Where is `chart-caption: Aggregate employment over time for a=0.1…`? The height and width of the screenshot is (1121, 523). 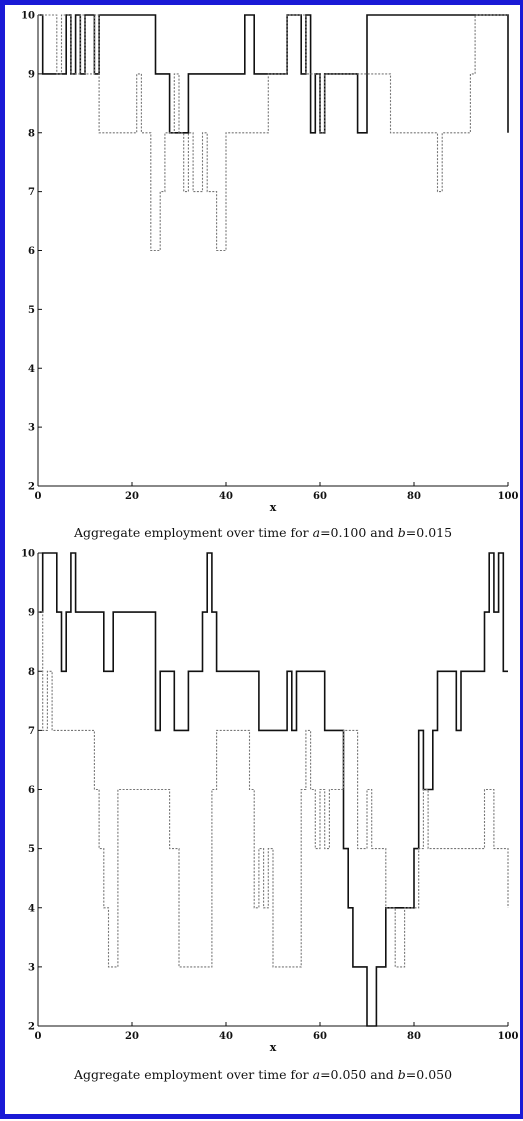
chart-caption: Aggregate employment over time for a=0.1… is located at coordinates (262, 532).